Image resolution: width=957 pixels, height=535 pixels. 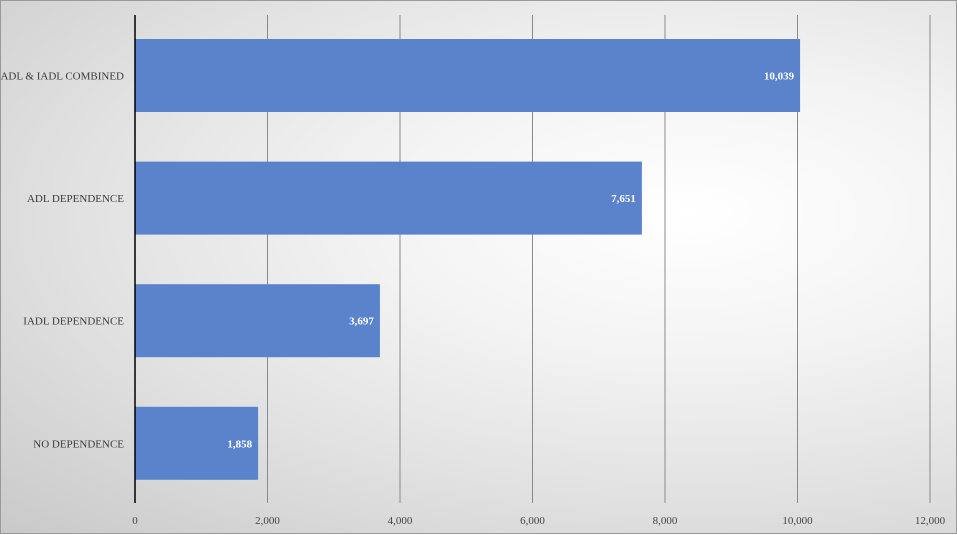 I want to click on x-tick-label: 12,000, so click(x=930, y=521).